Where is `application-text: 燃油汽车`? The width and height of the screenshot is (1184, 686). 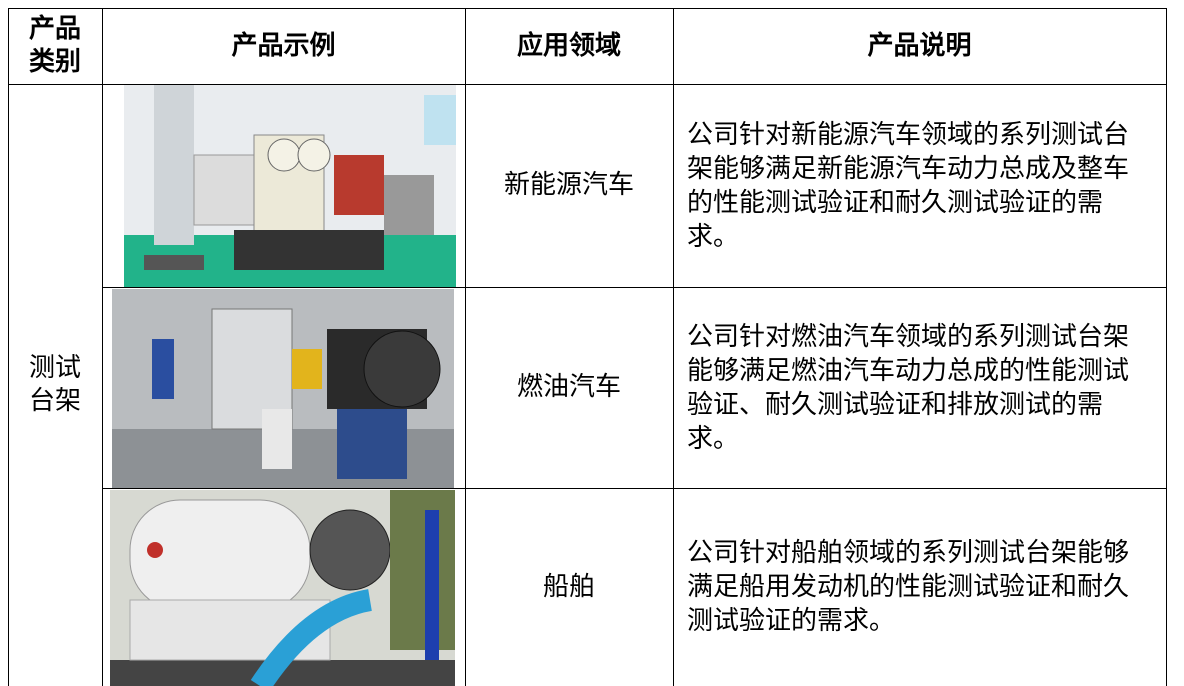
application-text: 燃油汽车 is located at coordinates (568, 387).